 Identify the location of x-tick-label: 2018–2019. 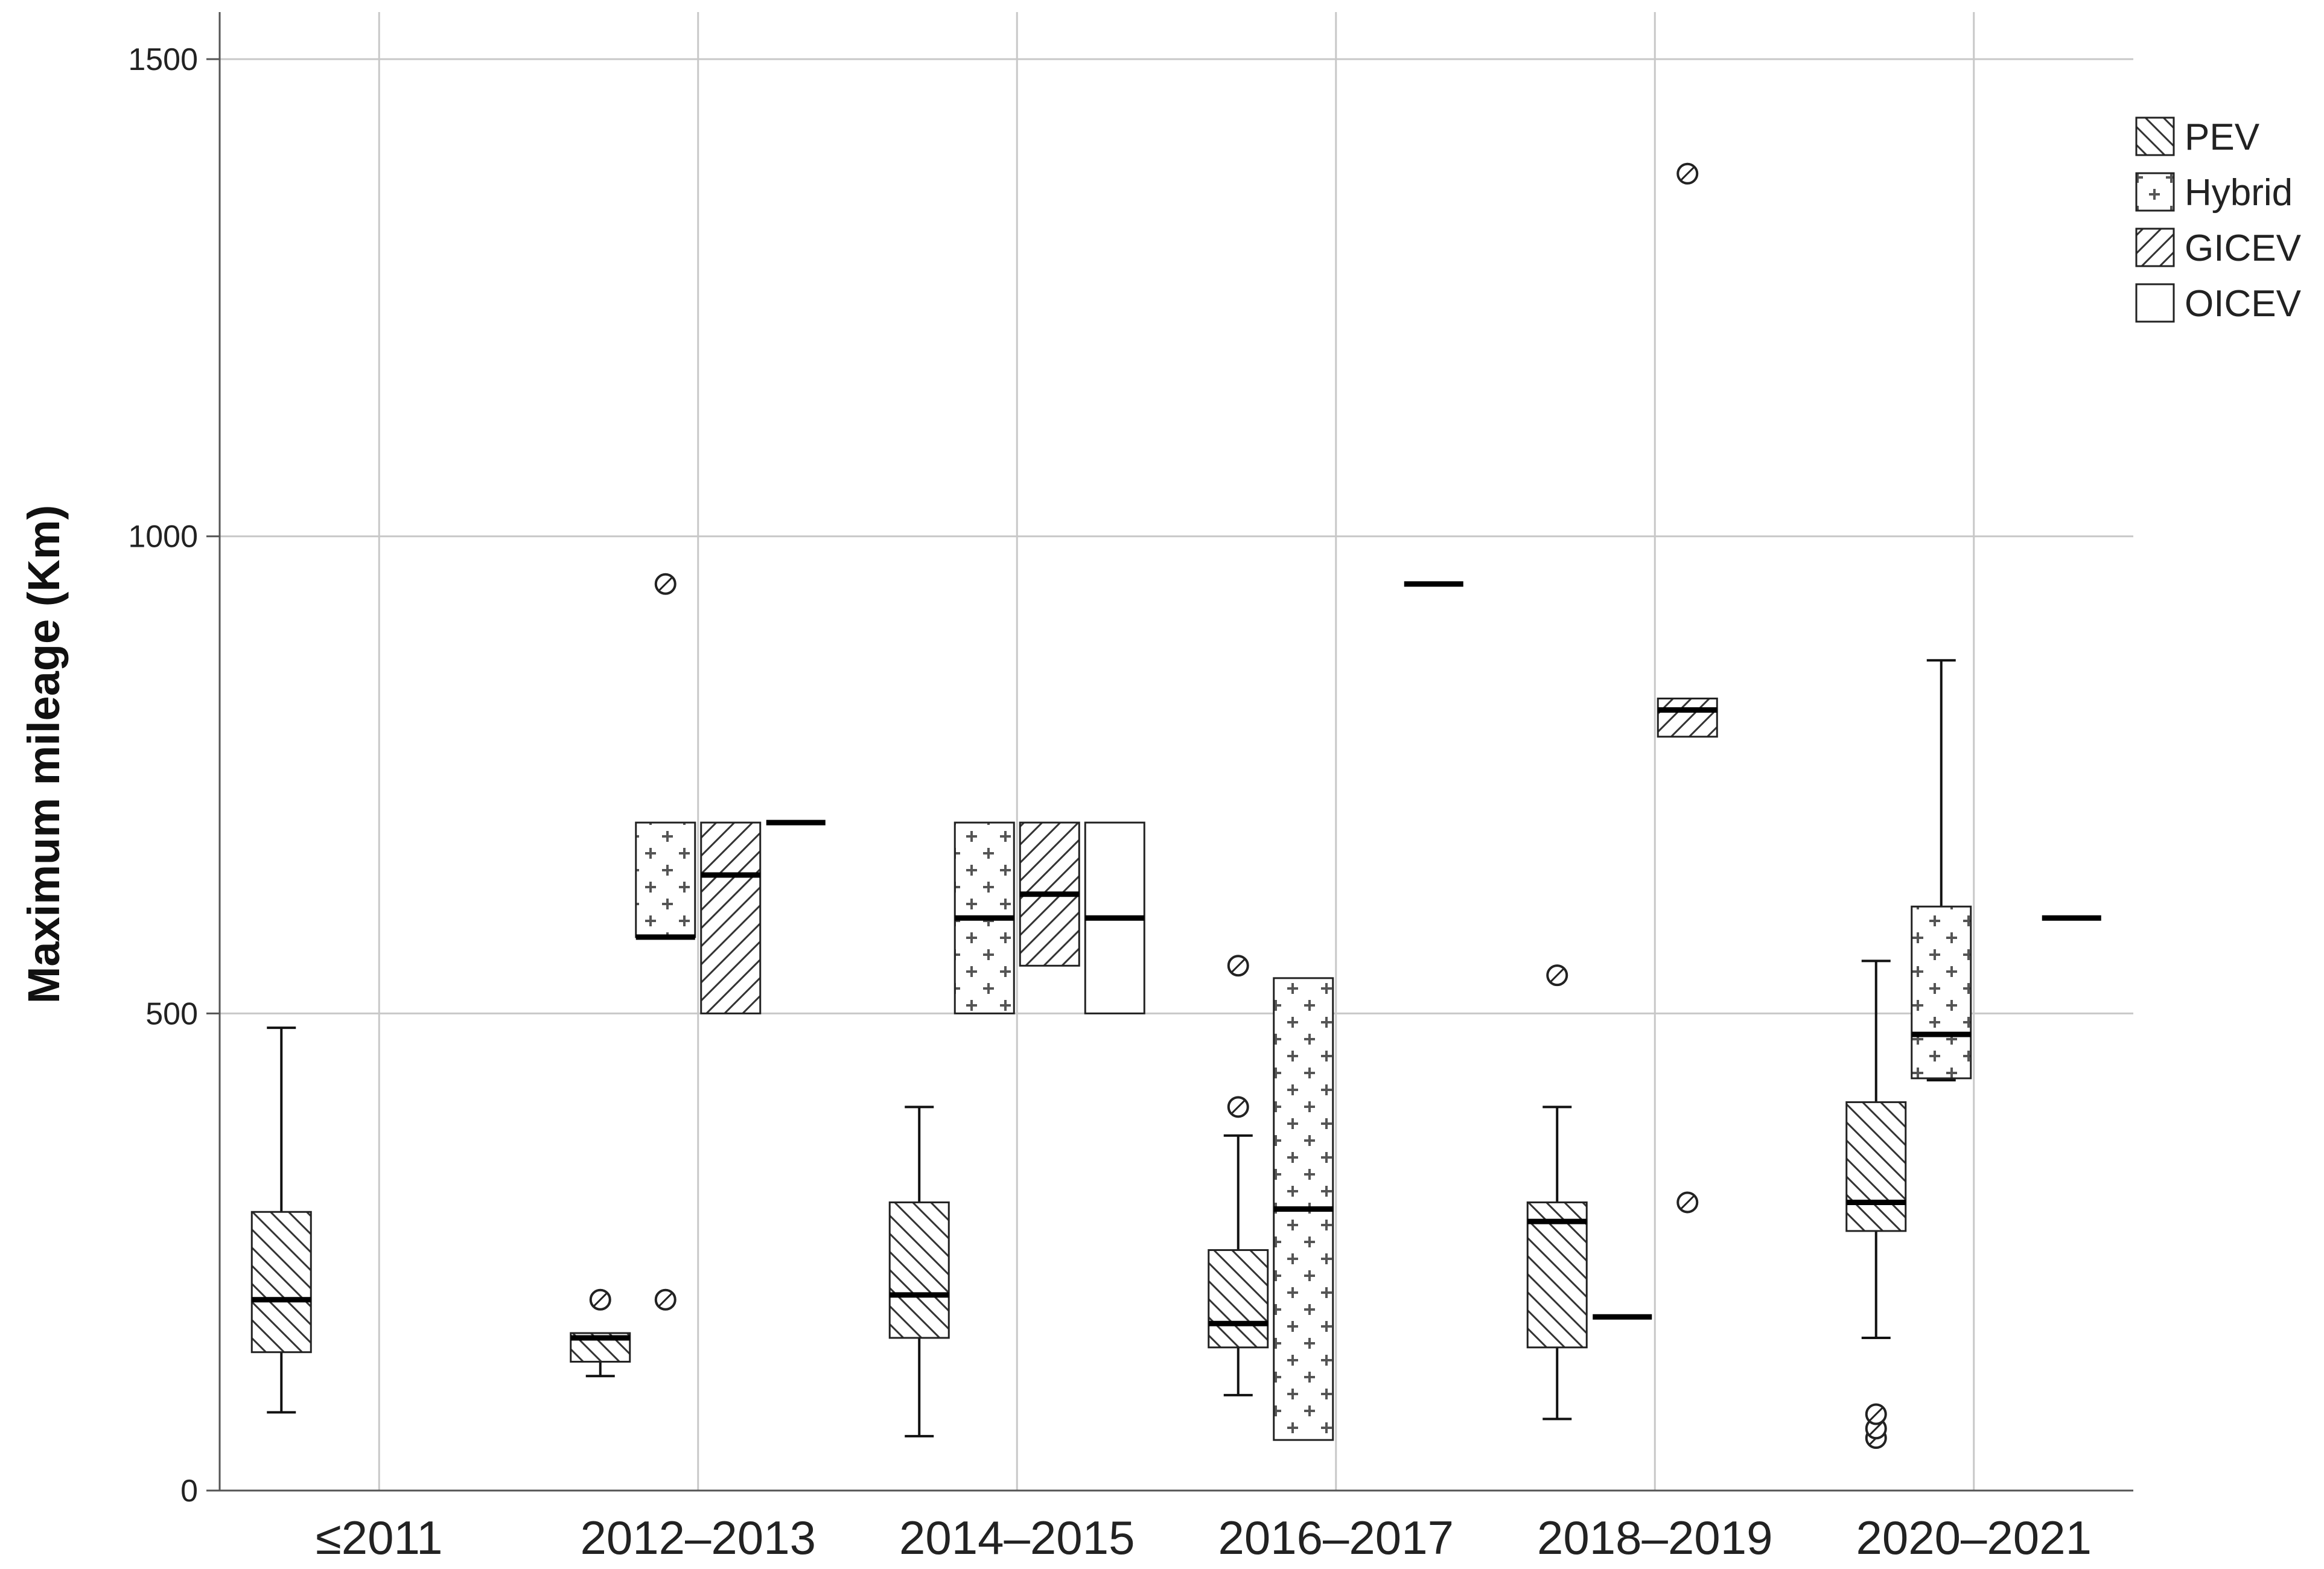
(1654, 1537).